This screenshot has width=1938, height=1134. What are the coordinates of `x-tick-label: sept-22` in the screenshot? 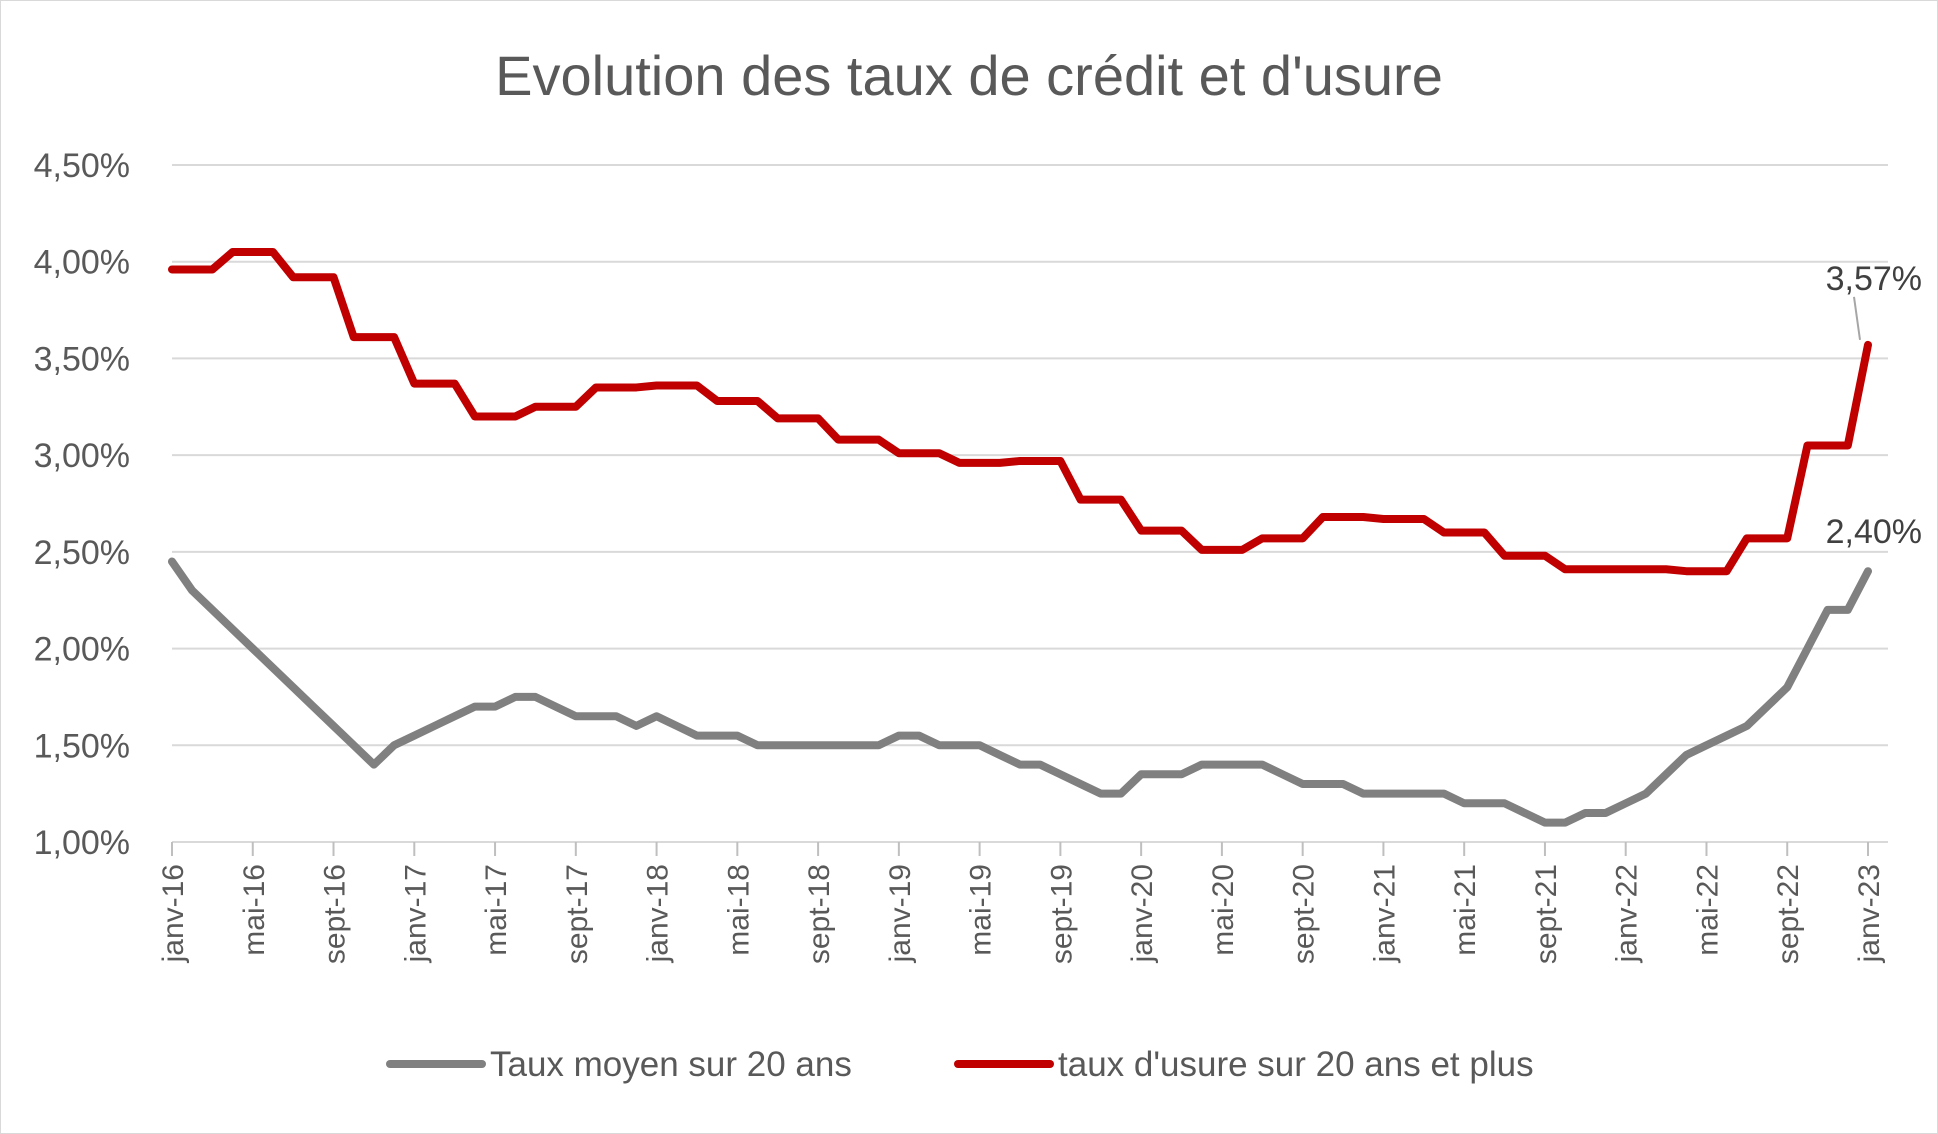 It's located at (1788, 914).